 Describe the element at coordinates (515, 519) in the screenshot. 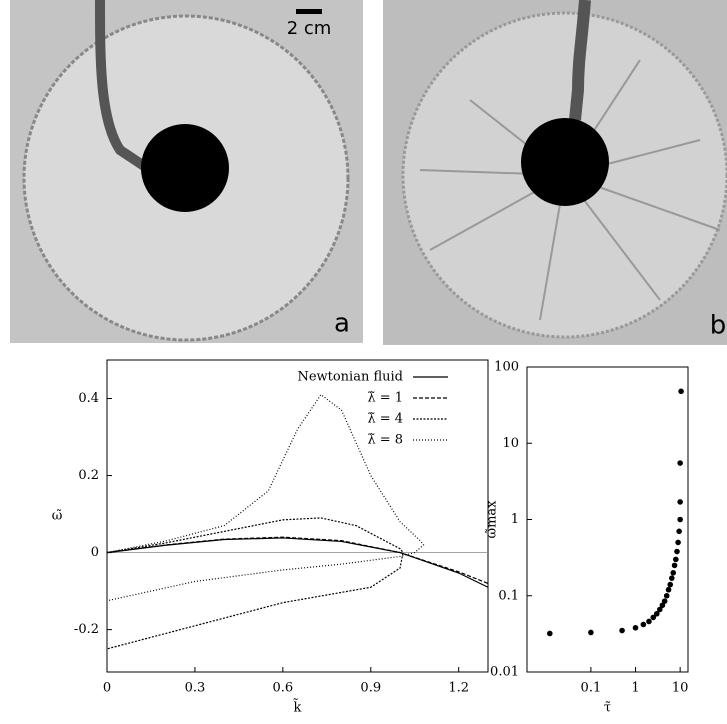

I see `y-tick-label: 1` at that location.